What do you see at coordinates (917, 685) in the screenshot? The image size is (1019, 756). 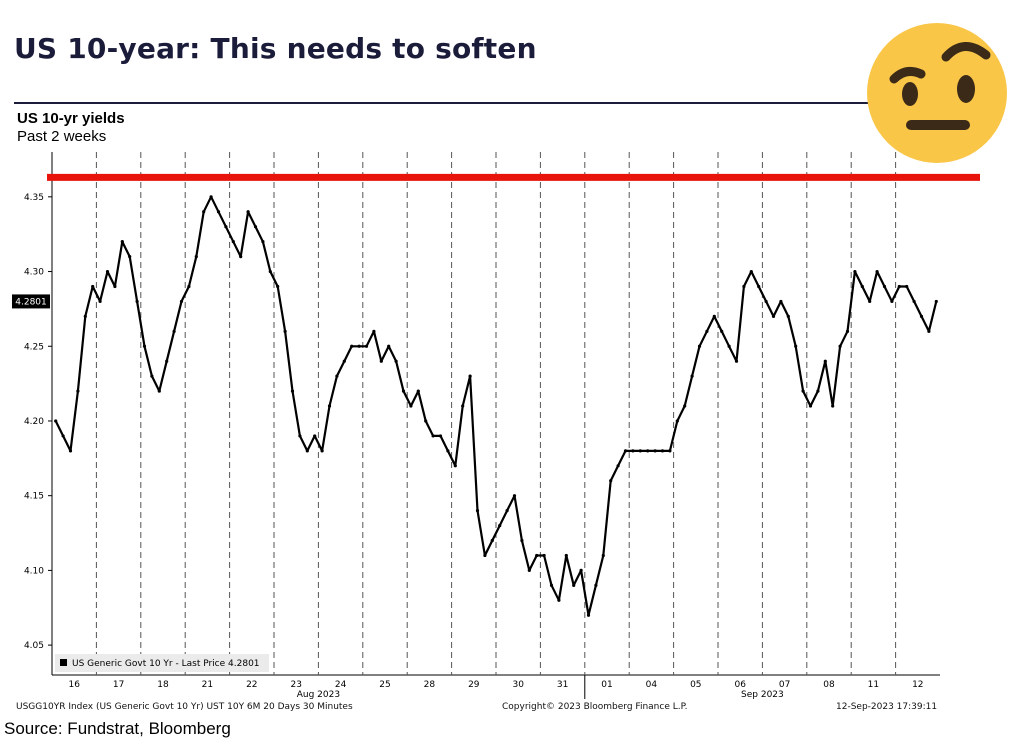 I see `x-tick-label: 12` at bounding box center [917, 685].